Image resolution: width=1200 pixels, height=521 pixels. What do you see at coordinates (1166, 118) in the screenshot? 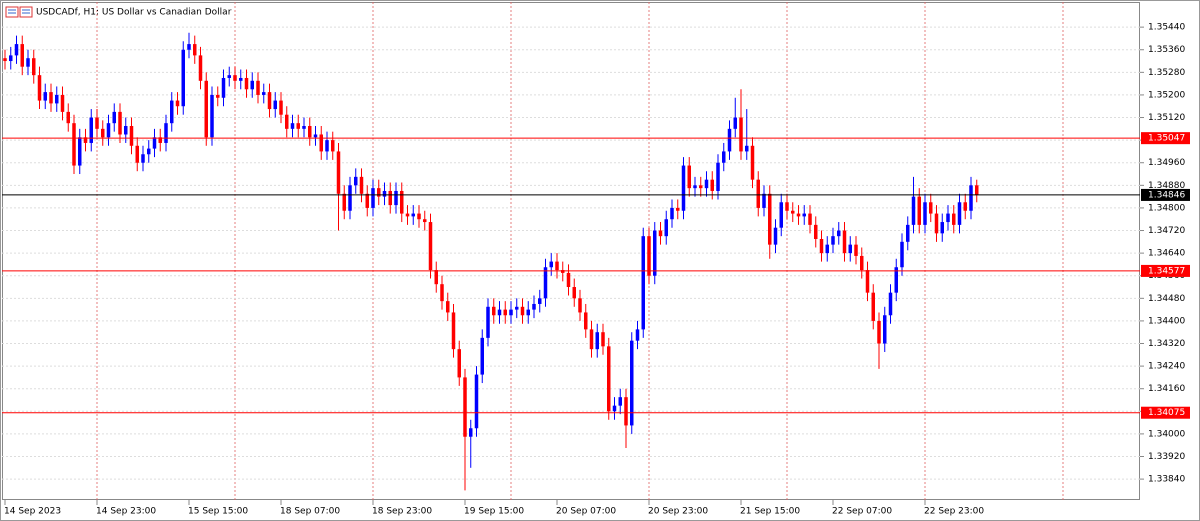
I see `y-tick-label: 1.35120` at bounding box center [1166, 118].